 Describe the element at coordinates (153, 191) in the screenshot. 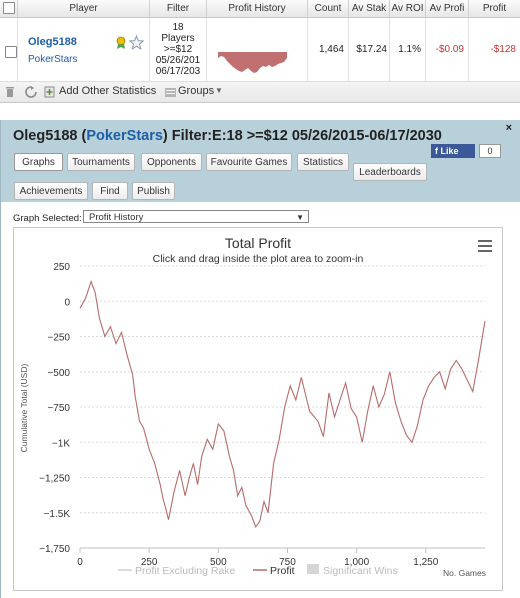

I see `tab-publish: Publish` at that location.